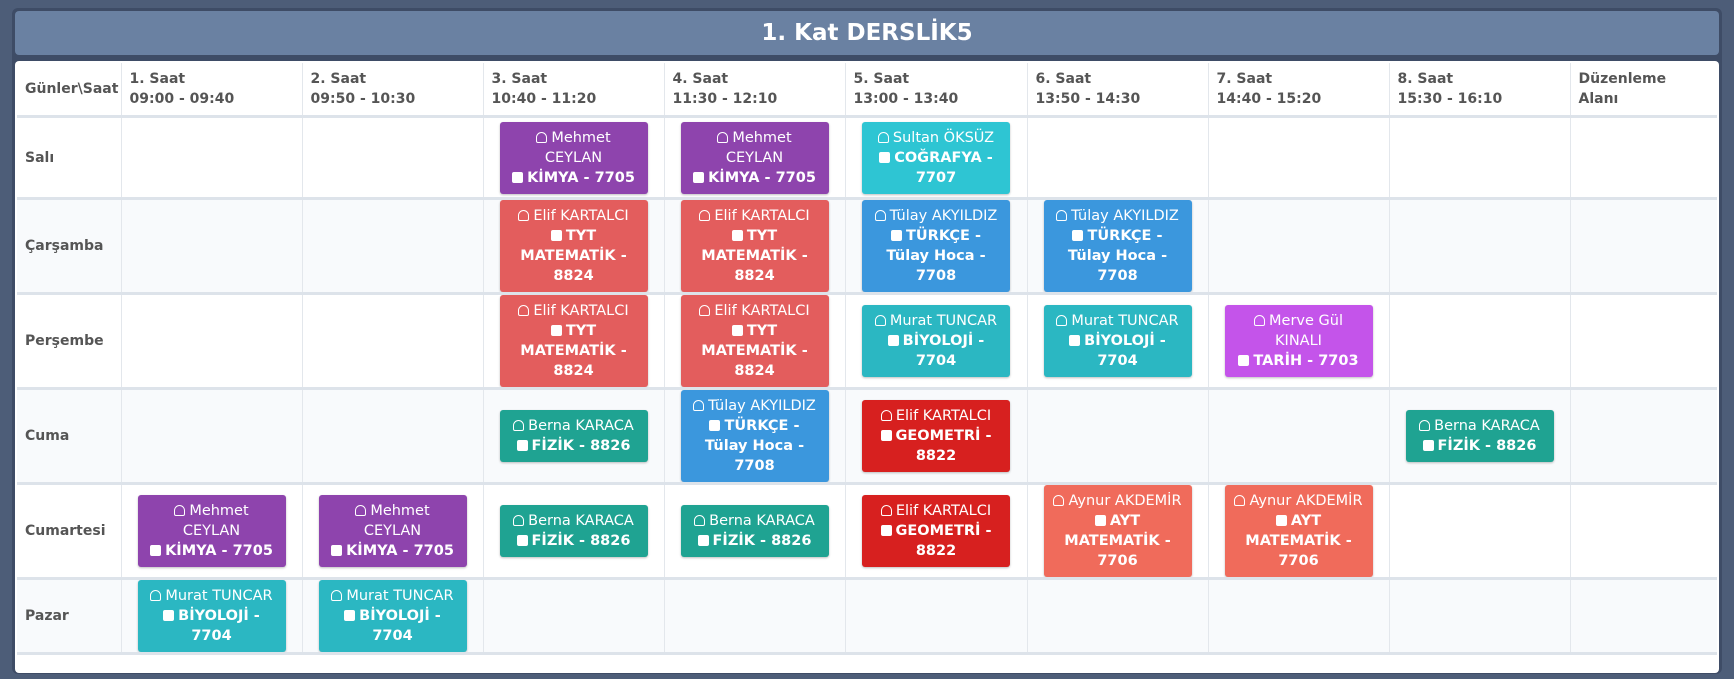 This screenshot has width=1734, height=679. Describe the element at coordinates (936, 90) in the screenshot. I see `period-header: 5. Saat 13:00 - 13:40` at that location.